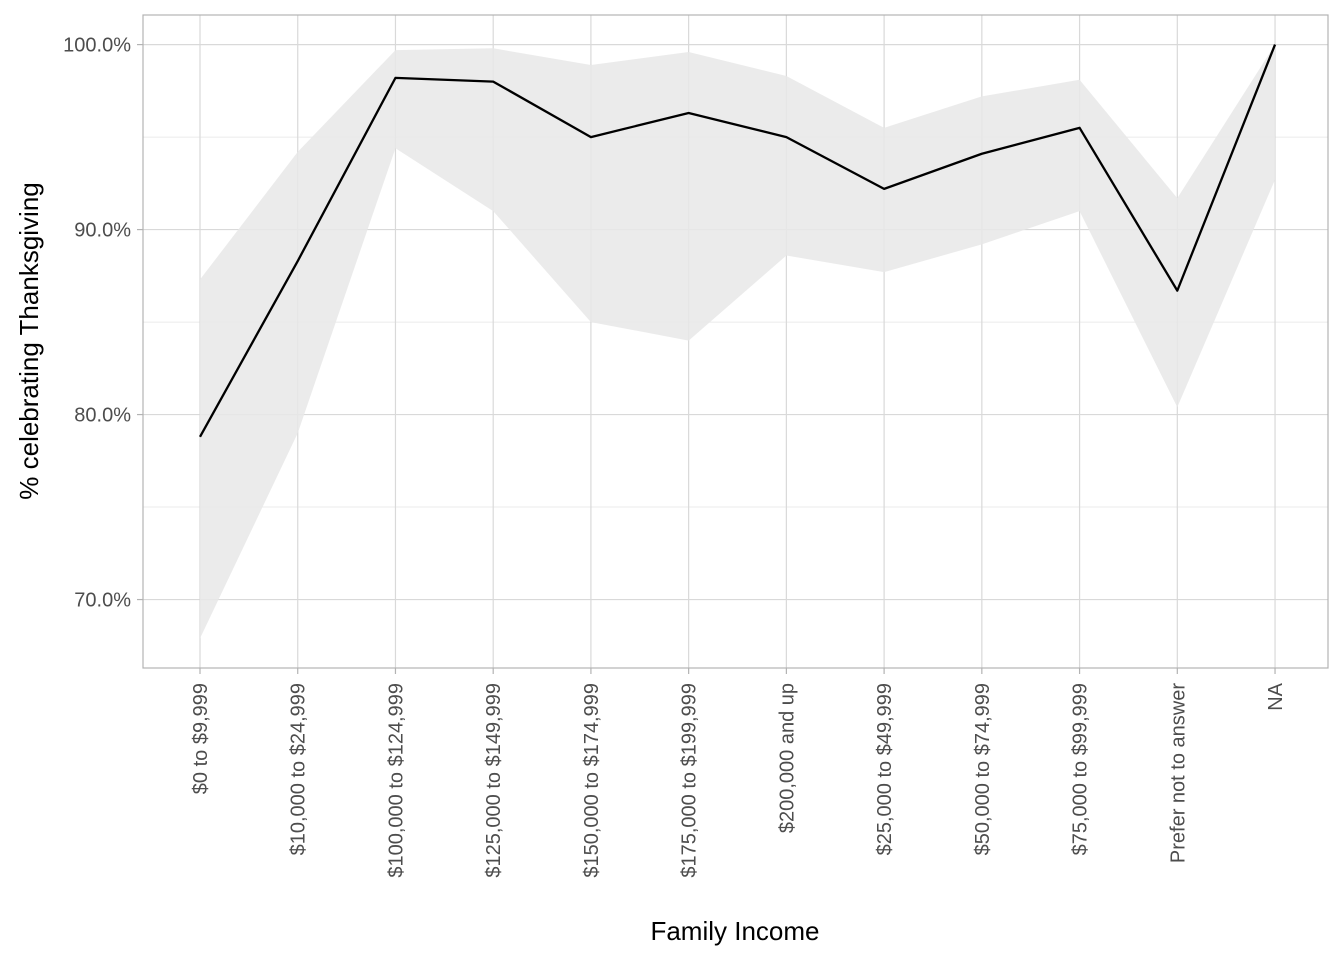 This screenshot has width=1344, height=960. Describe the element at coordinates (102, 231) in the screenshot. I see `y-tick-label: 90.0%` at that location.